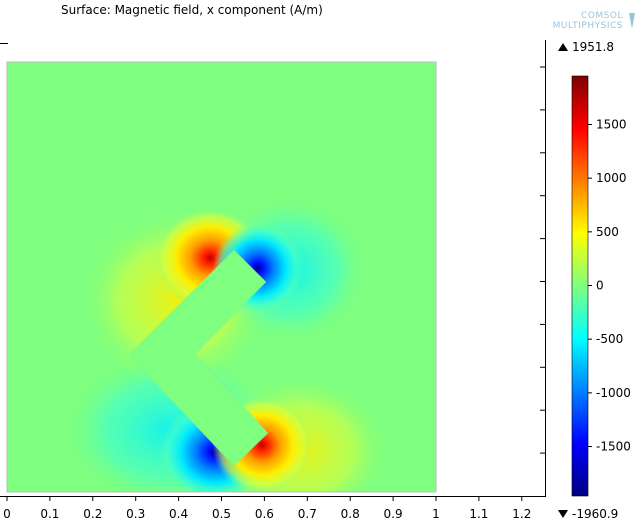  What do you see at coordinates (393, 514) in the screenshot?
I see `x-tick-label: 0.9` at bounding box center [393, 514].